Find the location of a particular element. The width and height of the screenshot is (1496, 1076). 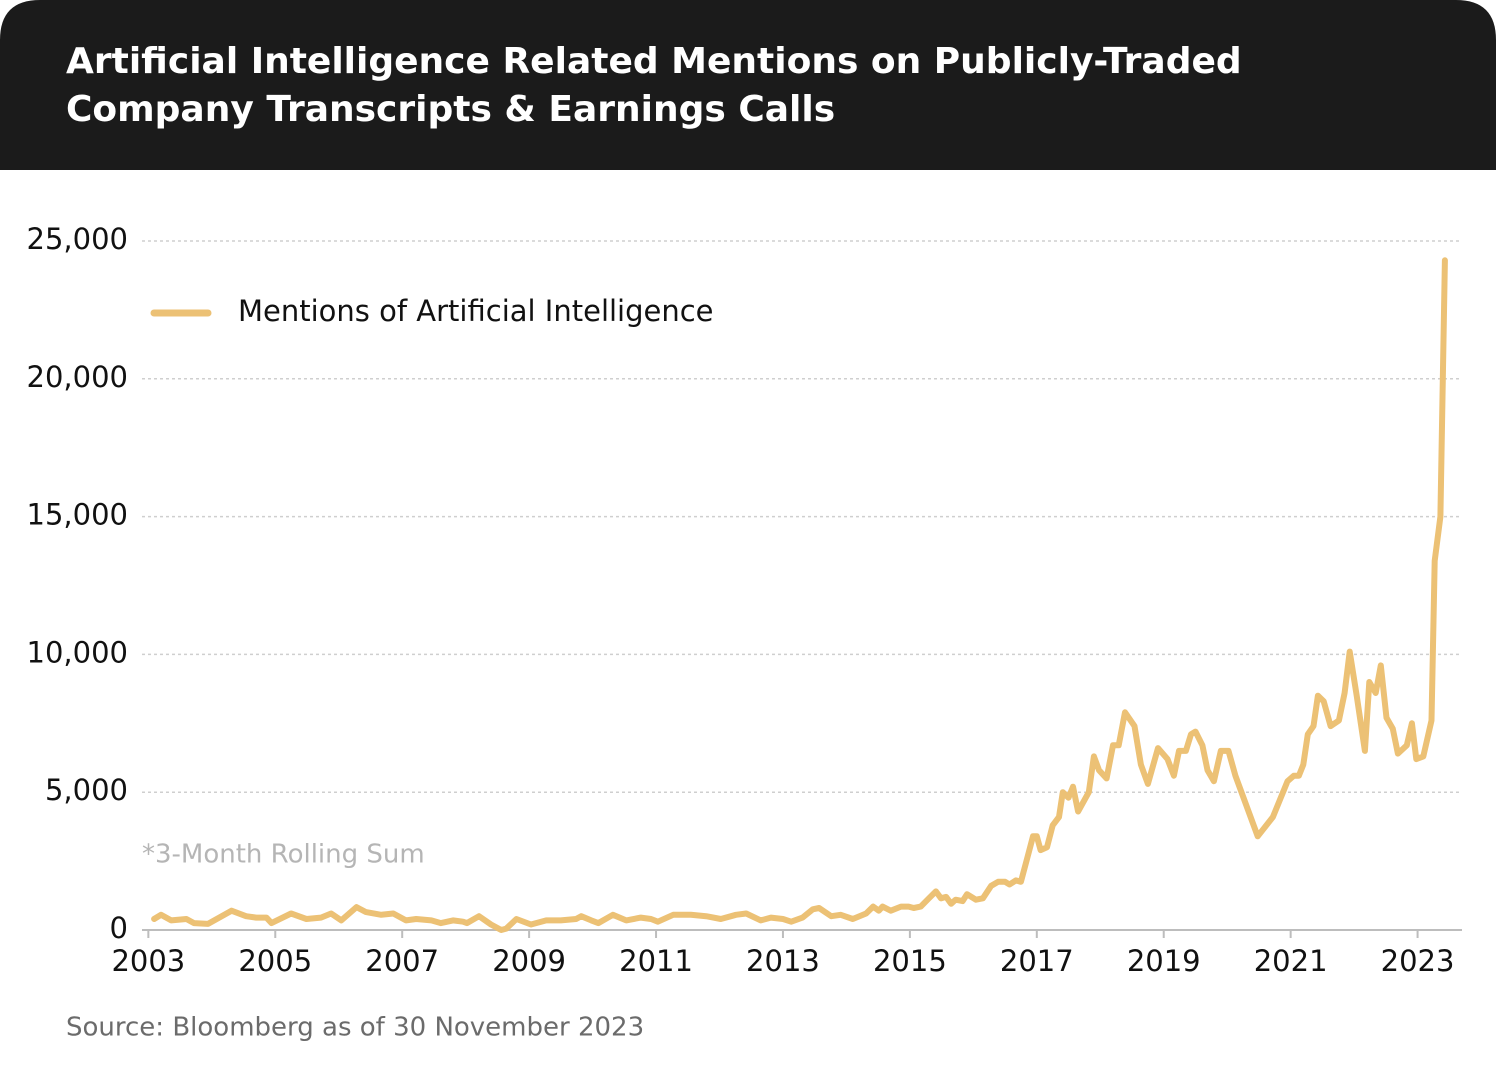

x-tick-label: 2015 is located at coordinates (910, 961).